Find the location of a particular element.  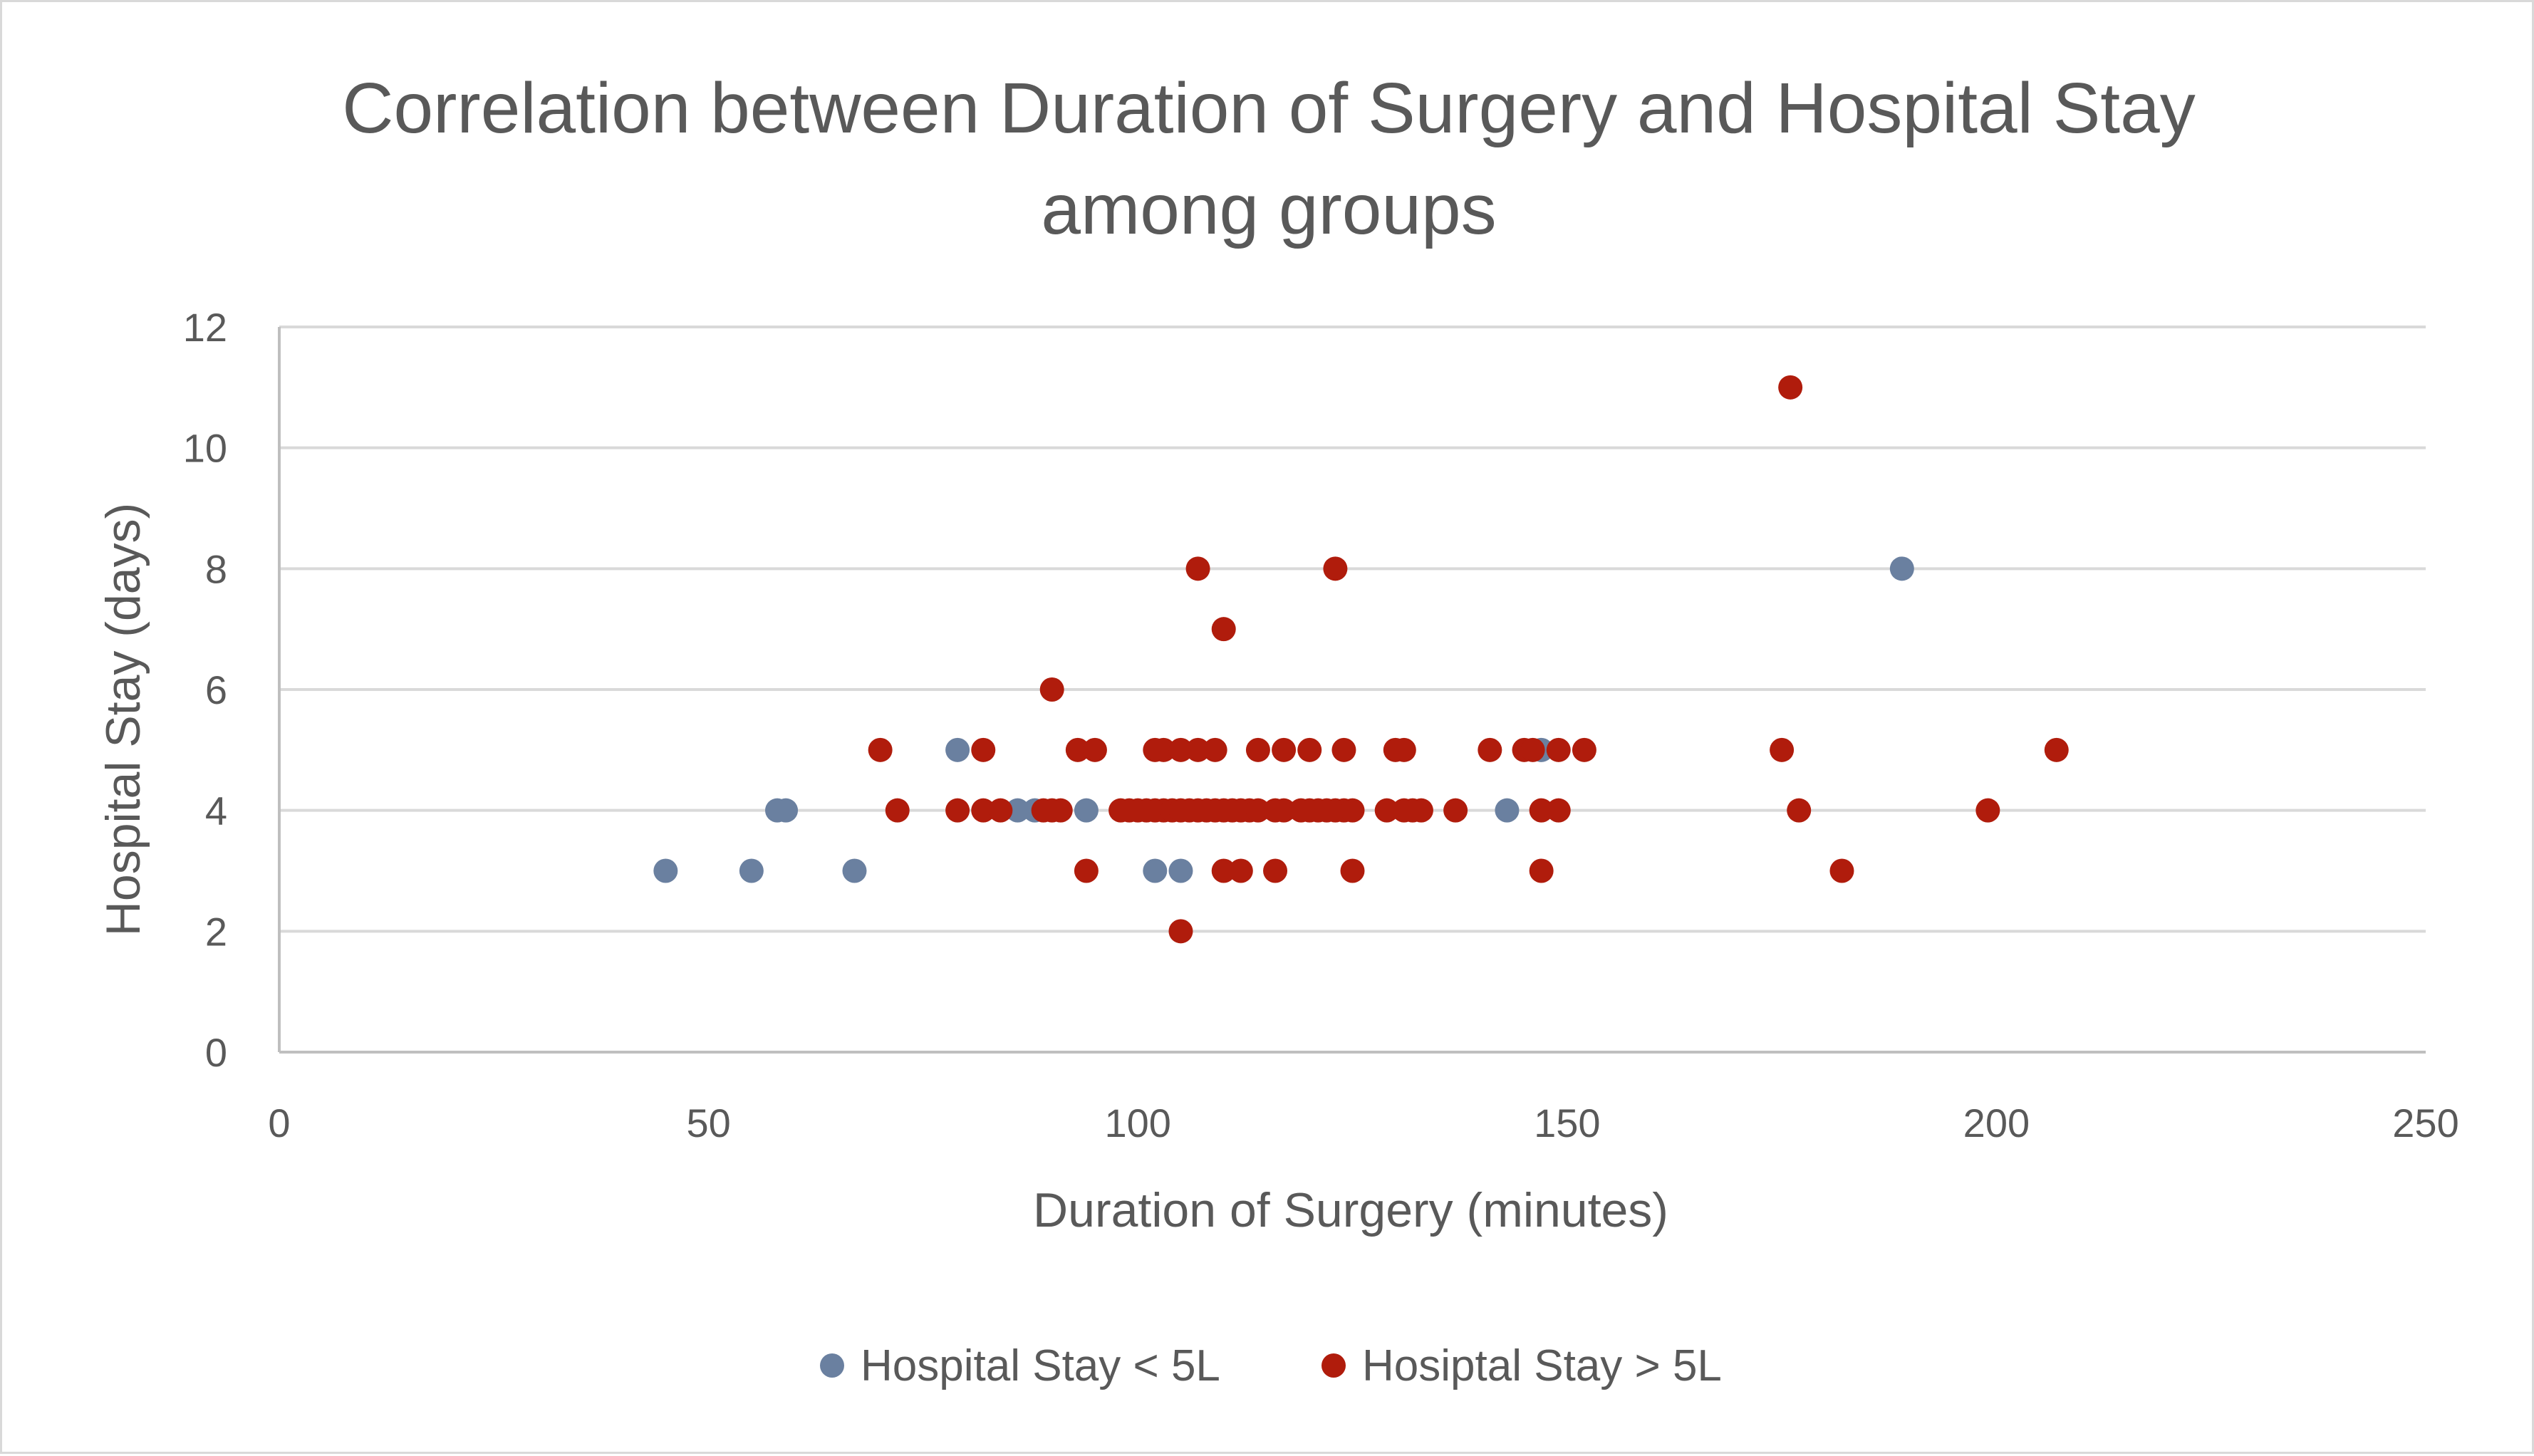

legend-label-series-2: Hosiptal Stay > 5L is located at coordinates (1542, 1365).